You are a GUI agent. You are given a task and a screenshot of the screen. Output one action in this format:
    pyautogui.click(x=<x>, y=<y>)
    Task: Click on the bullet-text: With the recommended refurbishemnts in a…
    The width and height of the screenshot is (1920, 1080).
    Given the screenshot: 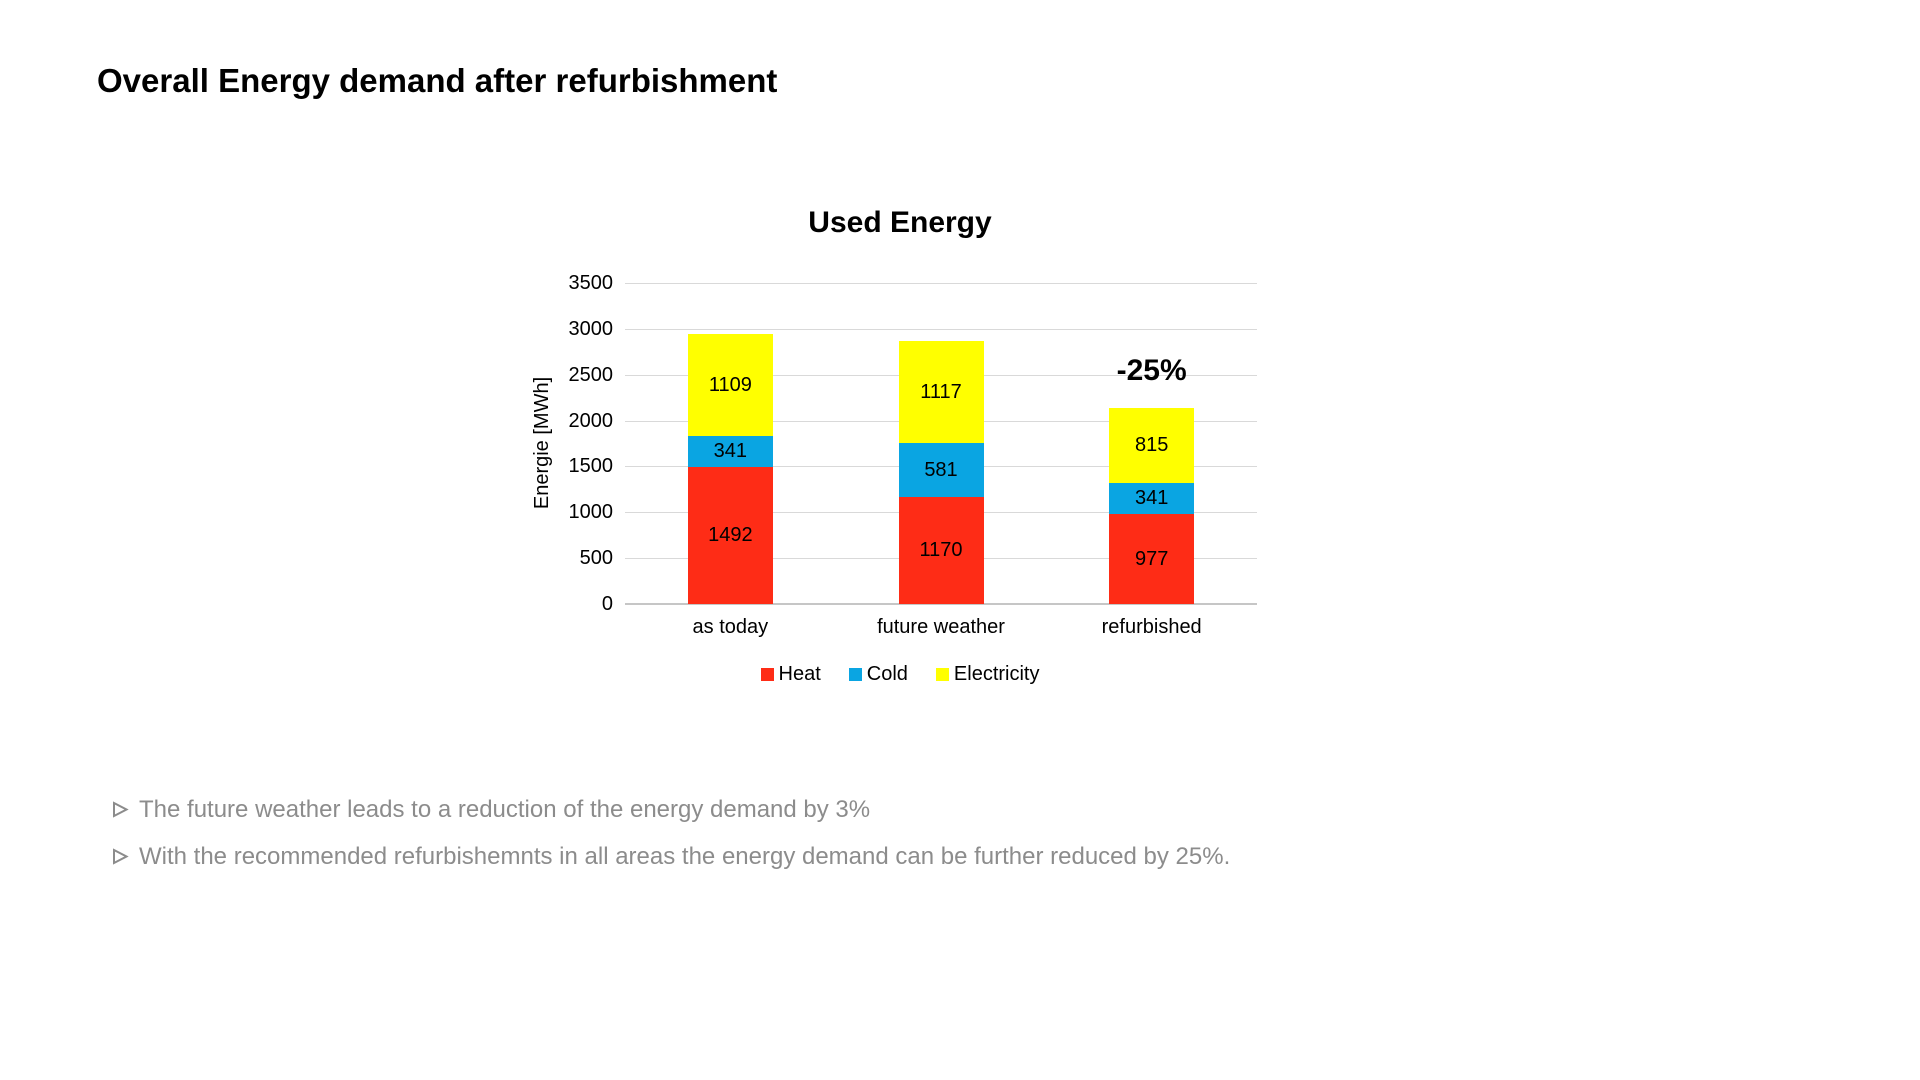 What is the action you would take?
    pyautogui.click(x=685, y=856)
    